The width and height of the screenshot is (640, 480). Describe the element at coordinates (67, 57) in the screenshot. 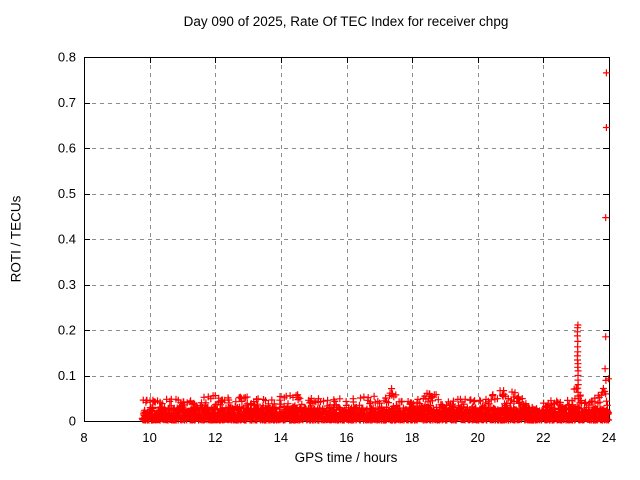

I see `y-tick-label: 0.8` at that location.